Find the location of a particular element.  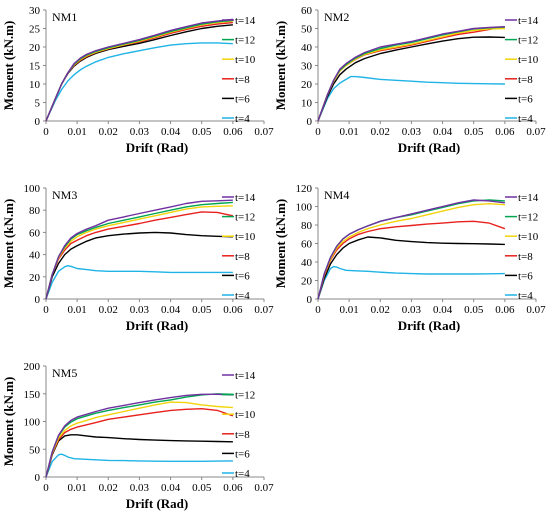

y-tick-label: 5 is located at coordinates (38, 104).